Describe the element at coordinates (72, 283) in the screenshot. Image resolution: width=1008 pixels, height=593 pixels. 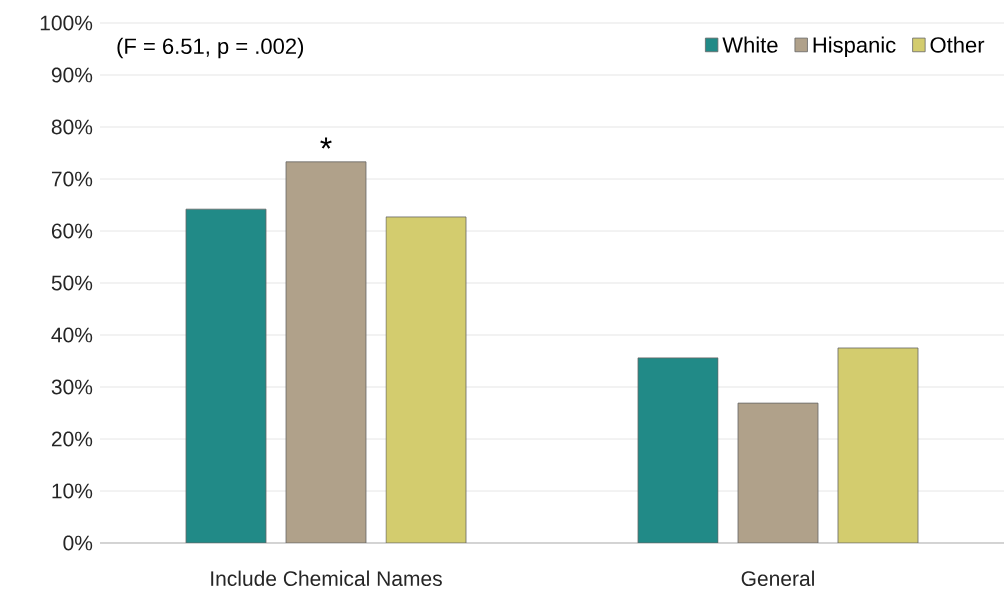
I see `y-tick-label: 50%` at that location.